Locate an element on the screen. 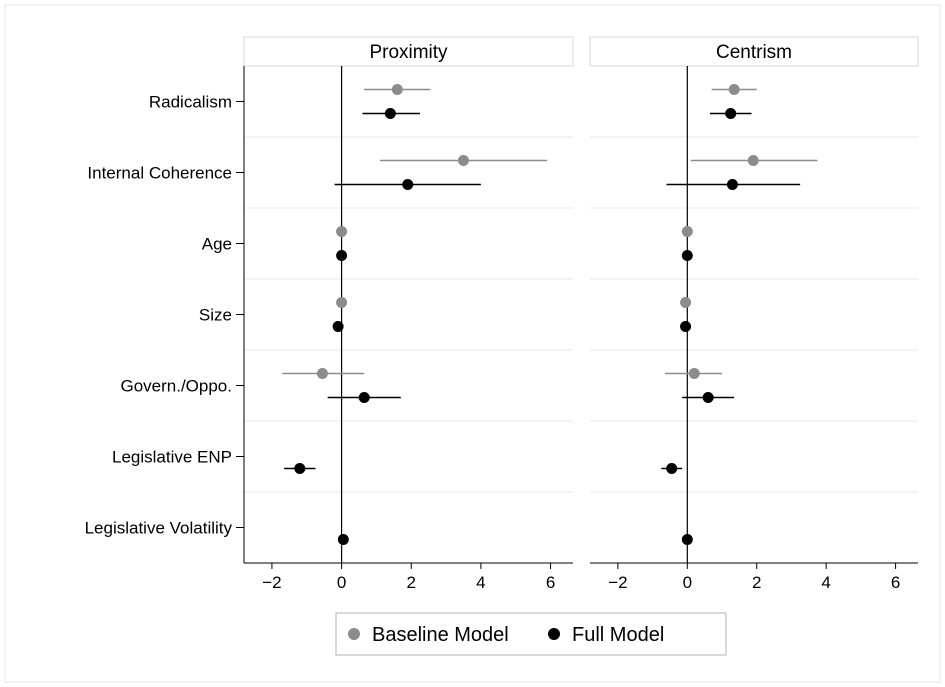 The image size is (945, 687). y-tick-label: Internal Coherence is located at coordinates (159, 173).